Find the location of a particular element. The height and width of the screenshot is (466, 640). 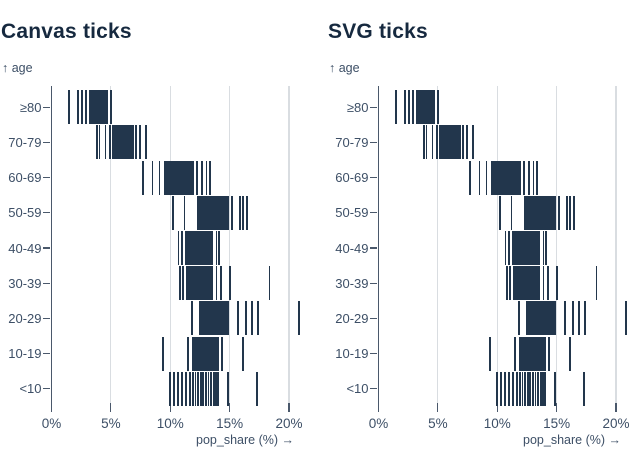

chart-title-svg: SVG ticks is located at coordinates (378, 31).